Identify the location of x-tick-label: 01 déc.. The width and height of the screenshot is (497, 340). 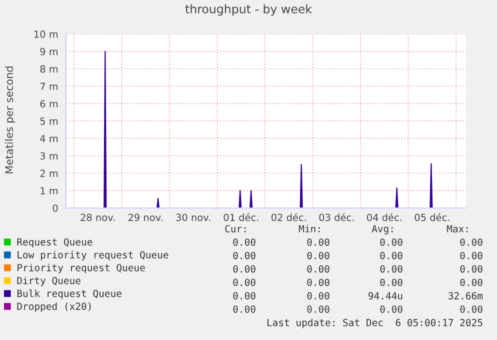
(241, 217).